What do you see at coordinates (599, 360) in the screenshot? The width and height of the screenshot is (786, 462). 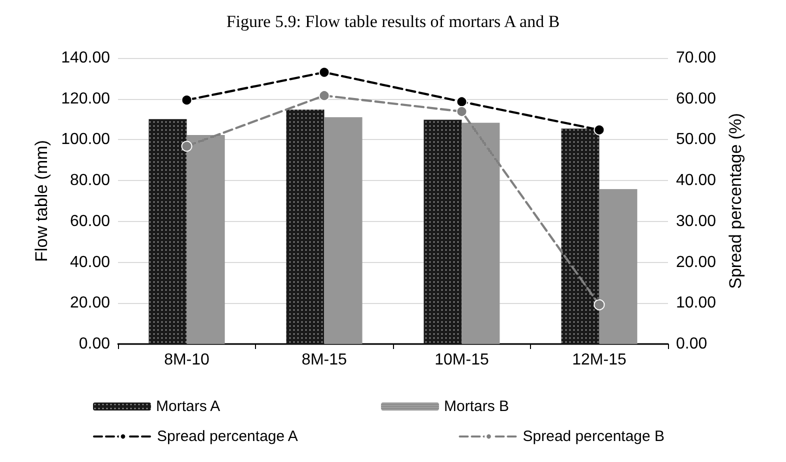 I see `x-tick-label: 12M-15` at bounding box center [599, 360].